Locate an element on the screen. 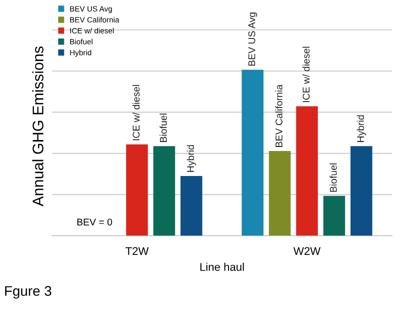 This screenshot has height=332, width=400. text: BEV US Avg is located at coordinates (253, 39).